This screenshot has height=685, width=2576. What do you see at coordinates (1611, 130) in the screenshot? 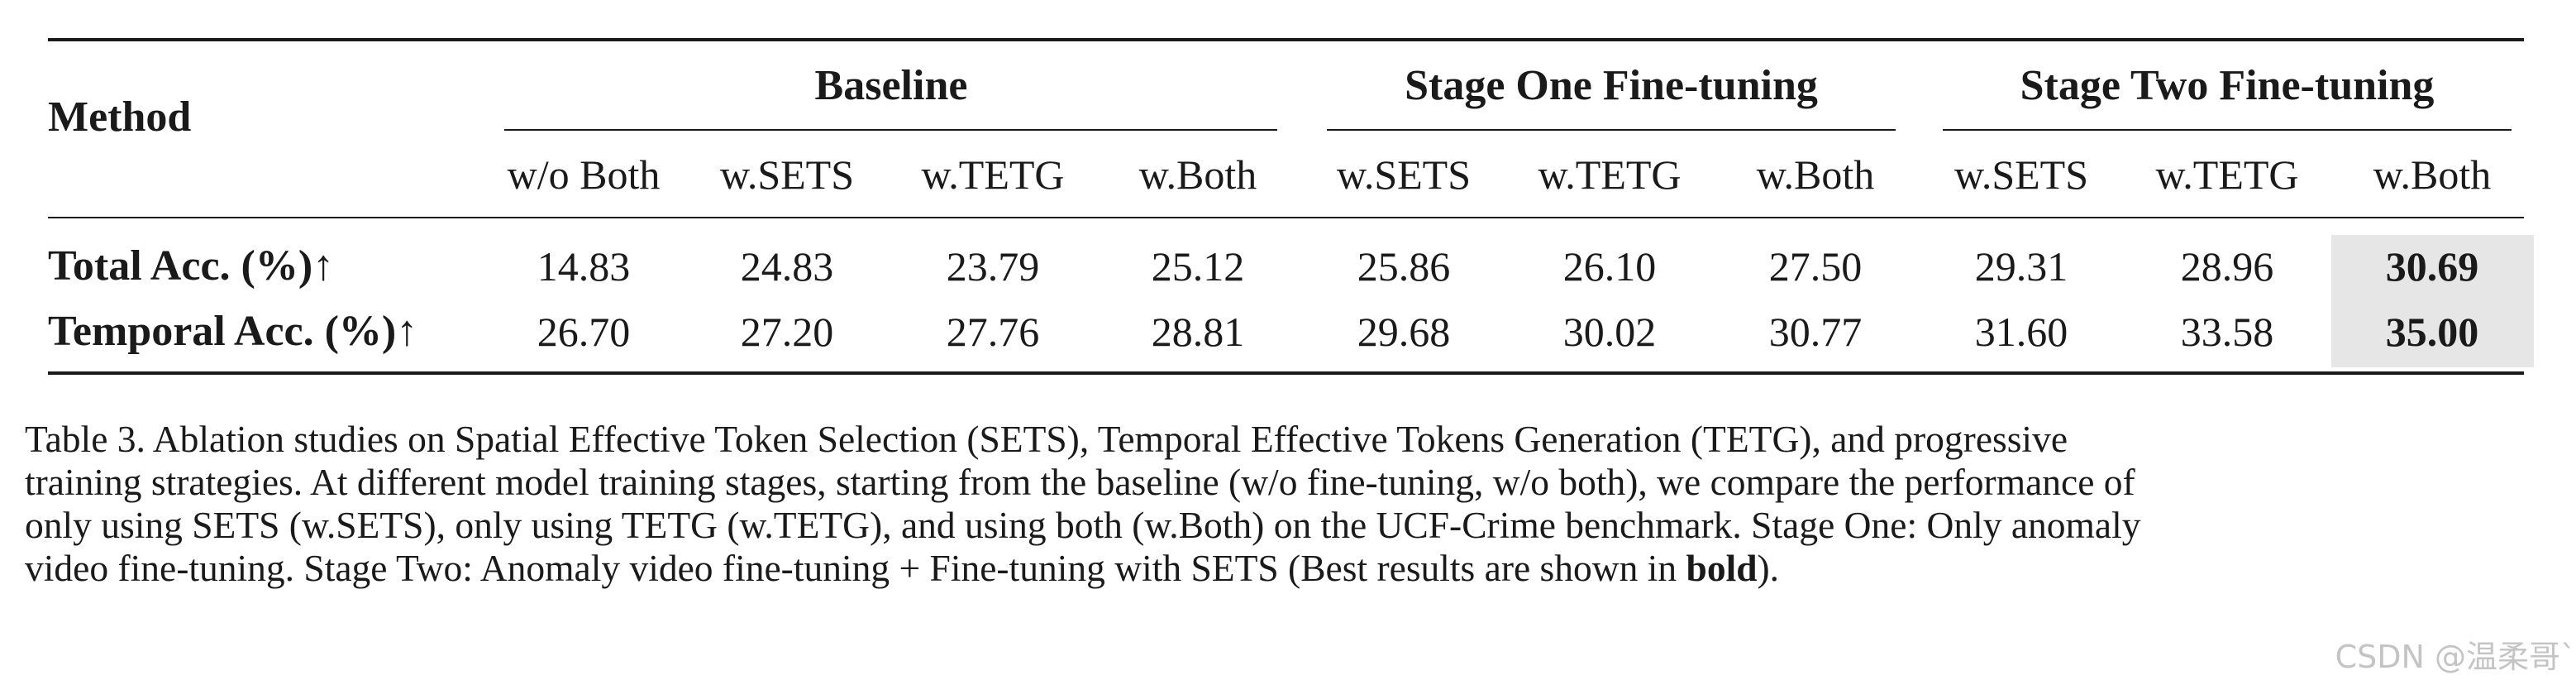
I see `group-rule-stage-one` at bounding box center [1611, 130].